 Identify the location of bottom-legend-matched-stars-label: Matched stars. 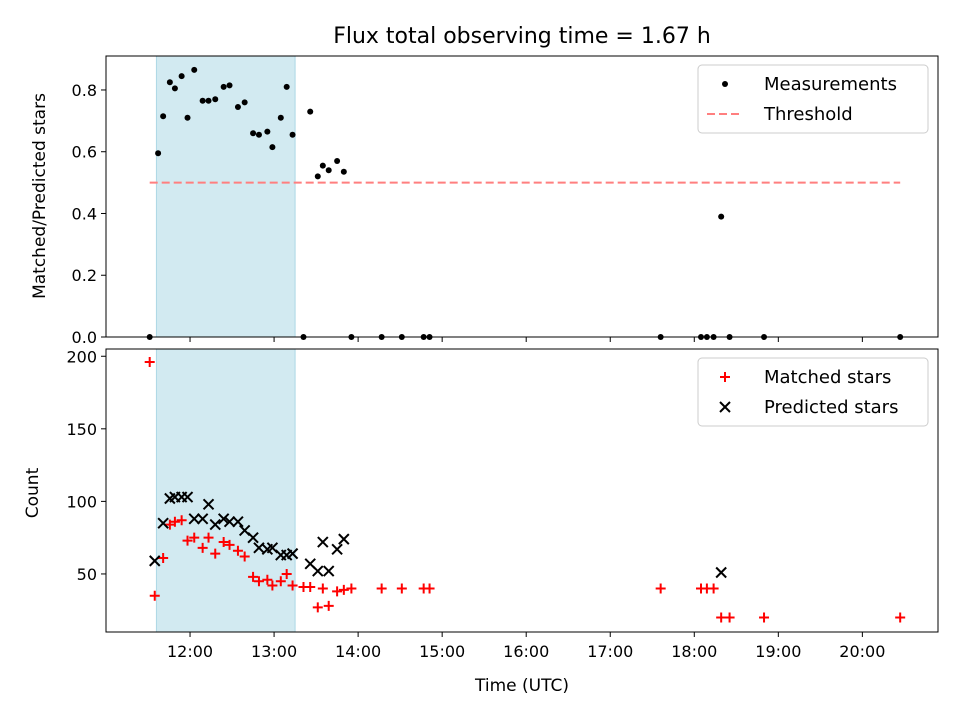
(827, 377).